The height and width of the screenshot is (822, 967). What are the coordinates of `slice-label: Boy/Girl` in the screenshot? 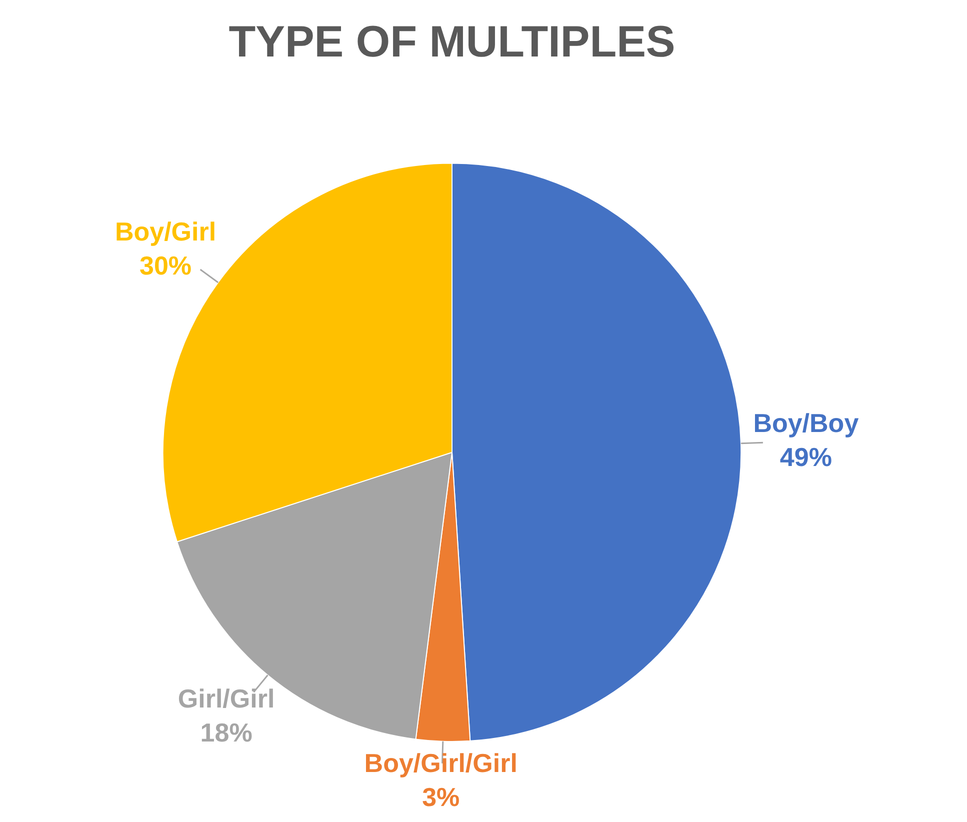 It's located at (165, 231).